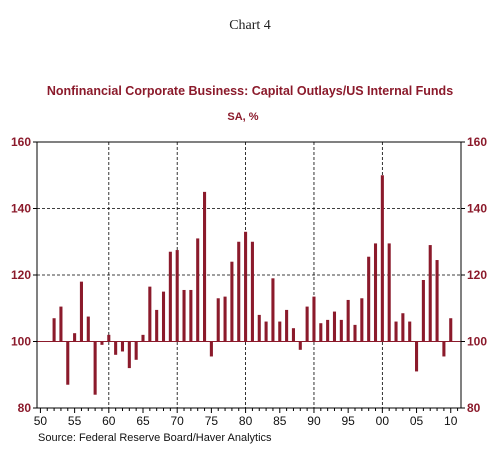 The width and height of the screenshot is (501, 457). What do you see at coordinates (21, 275) in the screenshot?
I see `y-tick-label-left: 120` at bounding box center [21, 275].